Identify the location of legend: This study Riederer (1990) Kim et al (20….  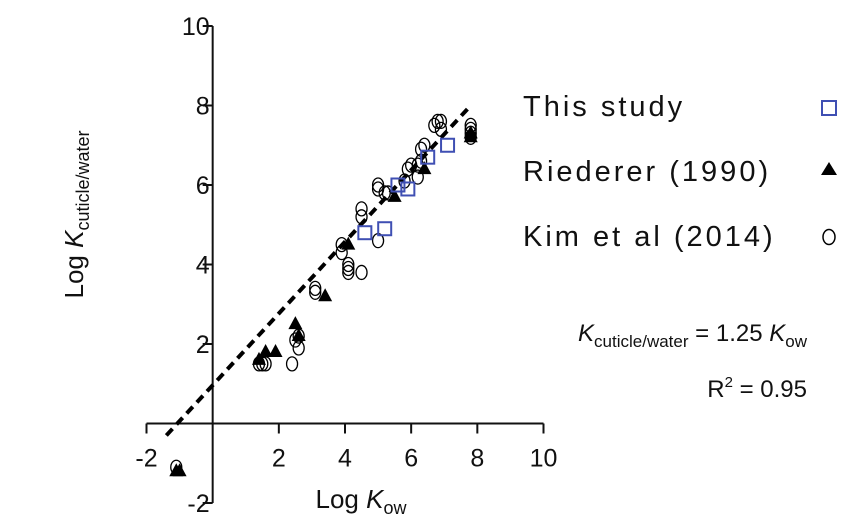
(680, 172).